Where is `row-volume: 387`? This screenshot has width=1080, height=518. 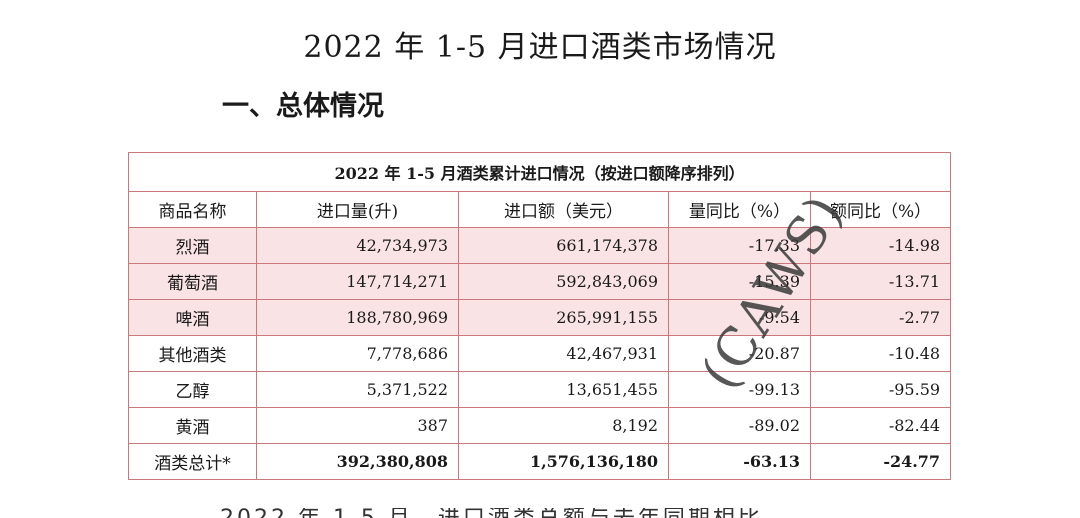
row-volume: 387 is located at coordinates (357, 425).